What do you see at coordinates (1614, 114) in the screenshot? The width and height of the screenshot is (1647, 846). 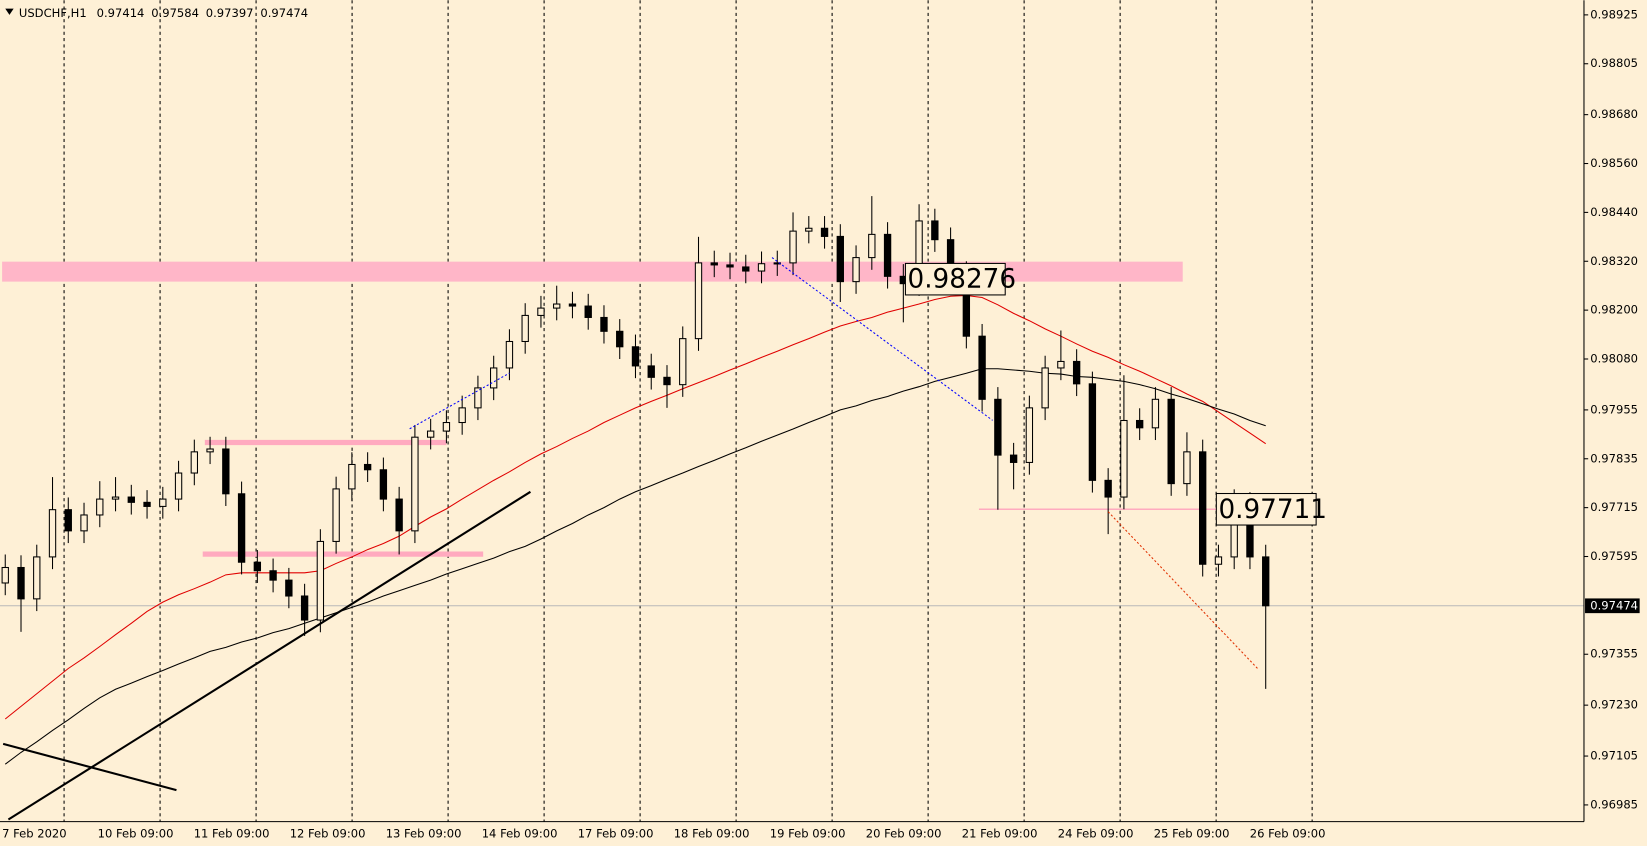 I see `y-tick-label: 0.98680` at bounding box center [1614, 114].